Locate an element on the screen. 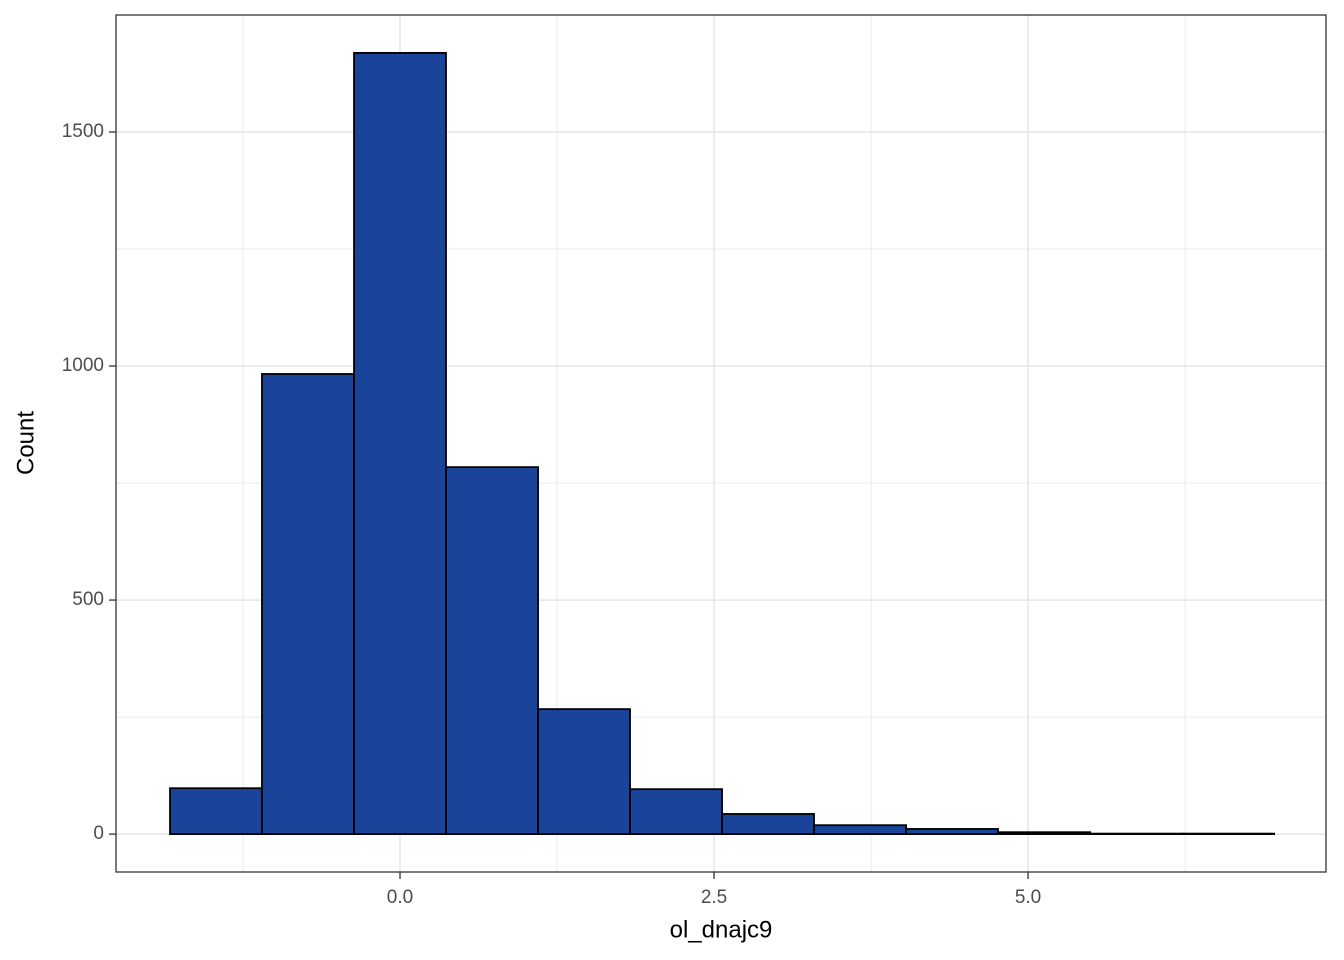  y-tick-label: 500 is located at coordinates (88, 599).